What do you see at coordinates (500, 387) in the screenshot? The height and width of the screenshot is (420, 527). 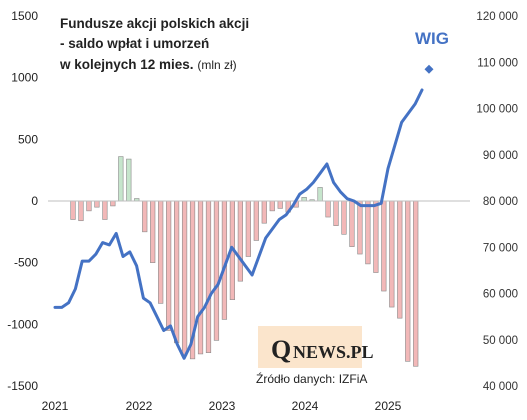 I see `right-tick-label: 40 000` at bounding box center [500, 387].